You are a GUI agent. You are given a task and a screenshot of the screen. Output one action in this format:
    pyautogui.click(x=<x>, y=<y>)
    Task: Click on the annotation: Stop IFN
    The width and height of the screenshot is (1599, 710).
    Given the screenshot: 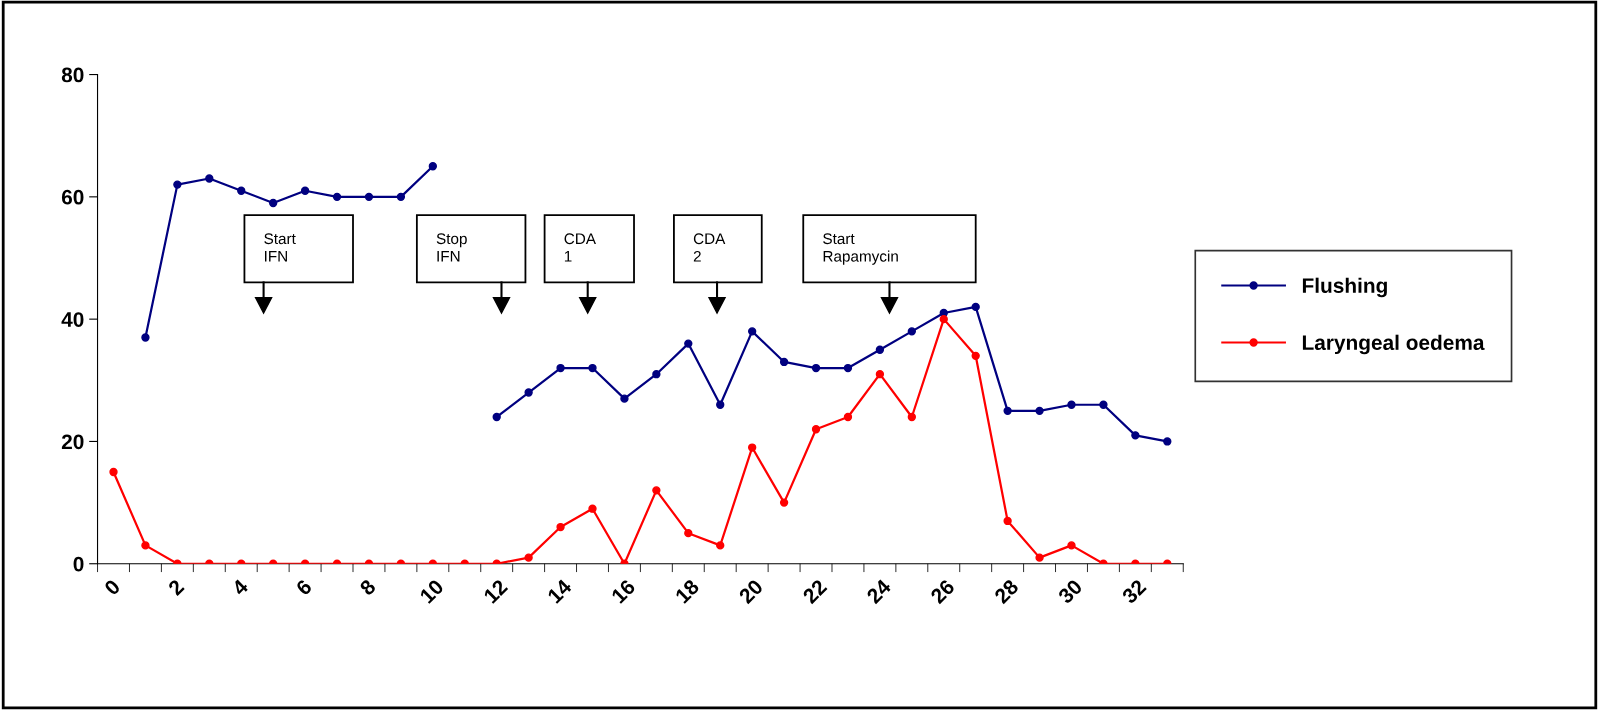 What is the action you would take?
    pyautogui.click(x=451, y=247)
    